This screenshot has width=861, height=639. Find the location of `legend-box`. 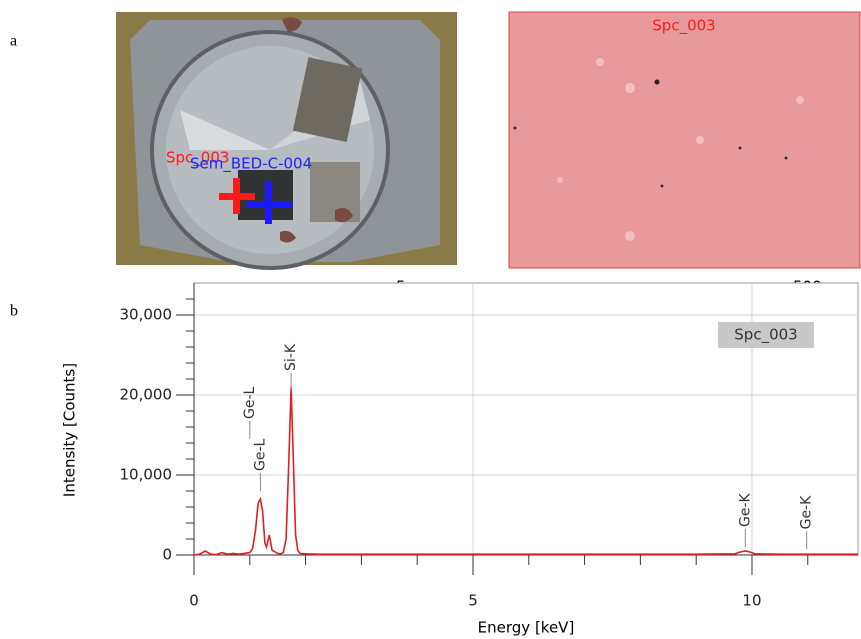

legend-box is located at coordinates (766, 335).